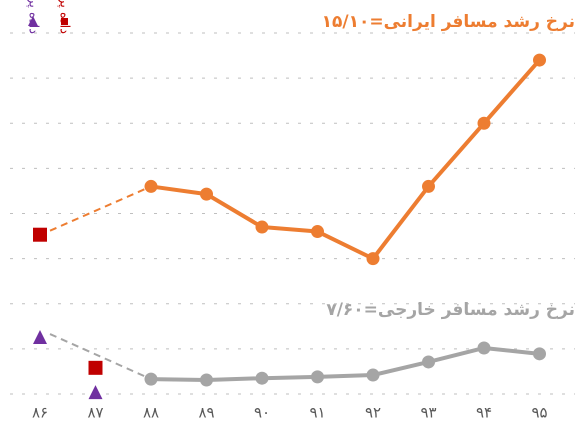  I want to click on legend-label: داده پرت مسافر ایرانی, so click(64, 17).